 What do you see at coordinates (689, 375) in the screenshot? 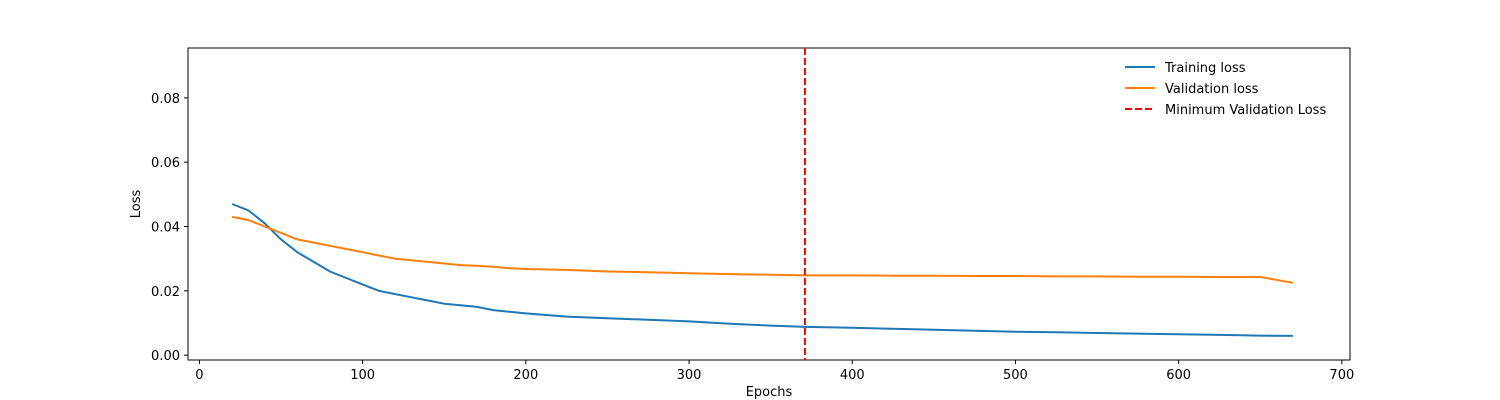
I see `x-tick-label: 300` at bounding box center [689, 375].